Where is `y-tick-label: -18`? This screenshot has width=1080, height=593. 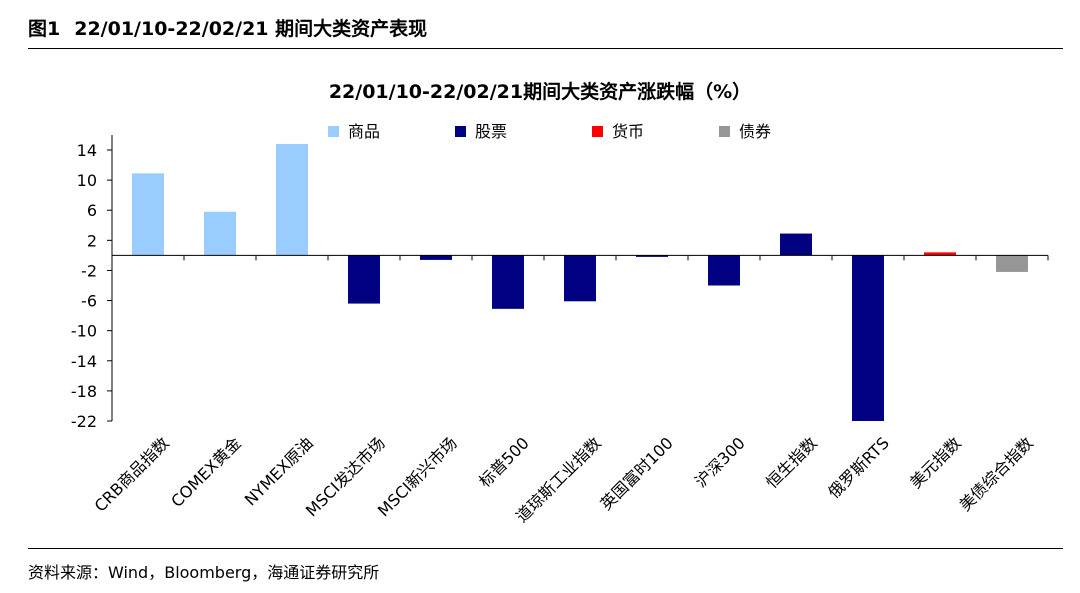 y-tick-label: -18 is located at coordinates (84, 391).